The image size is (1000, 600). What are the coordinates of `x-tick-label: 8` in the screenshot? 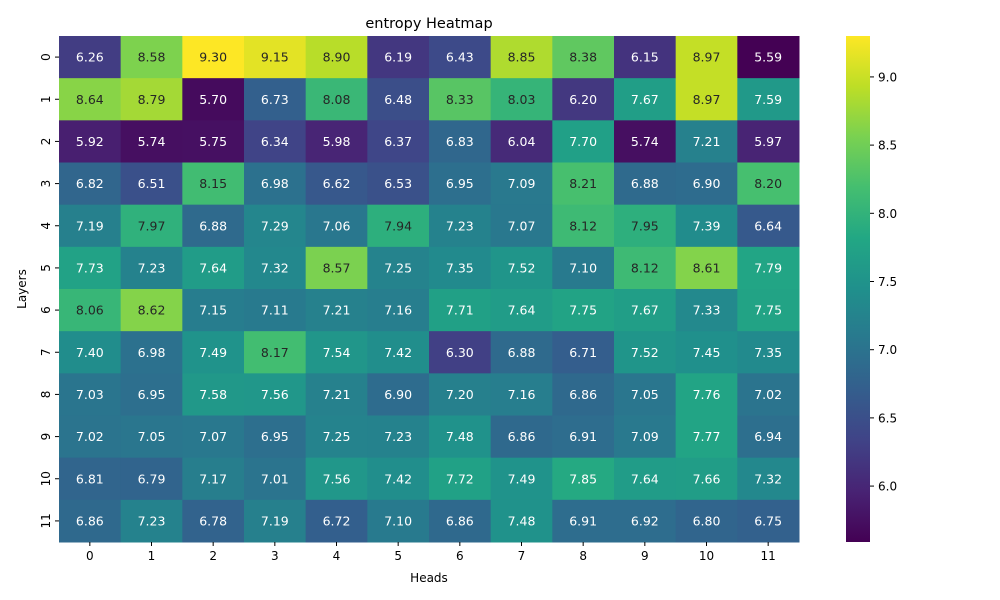 It's located at (583, 556).